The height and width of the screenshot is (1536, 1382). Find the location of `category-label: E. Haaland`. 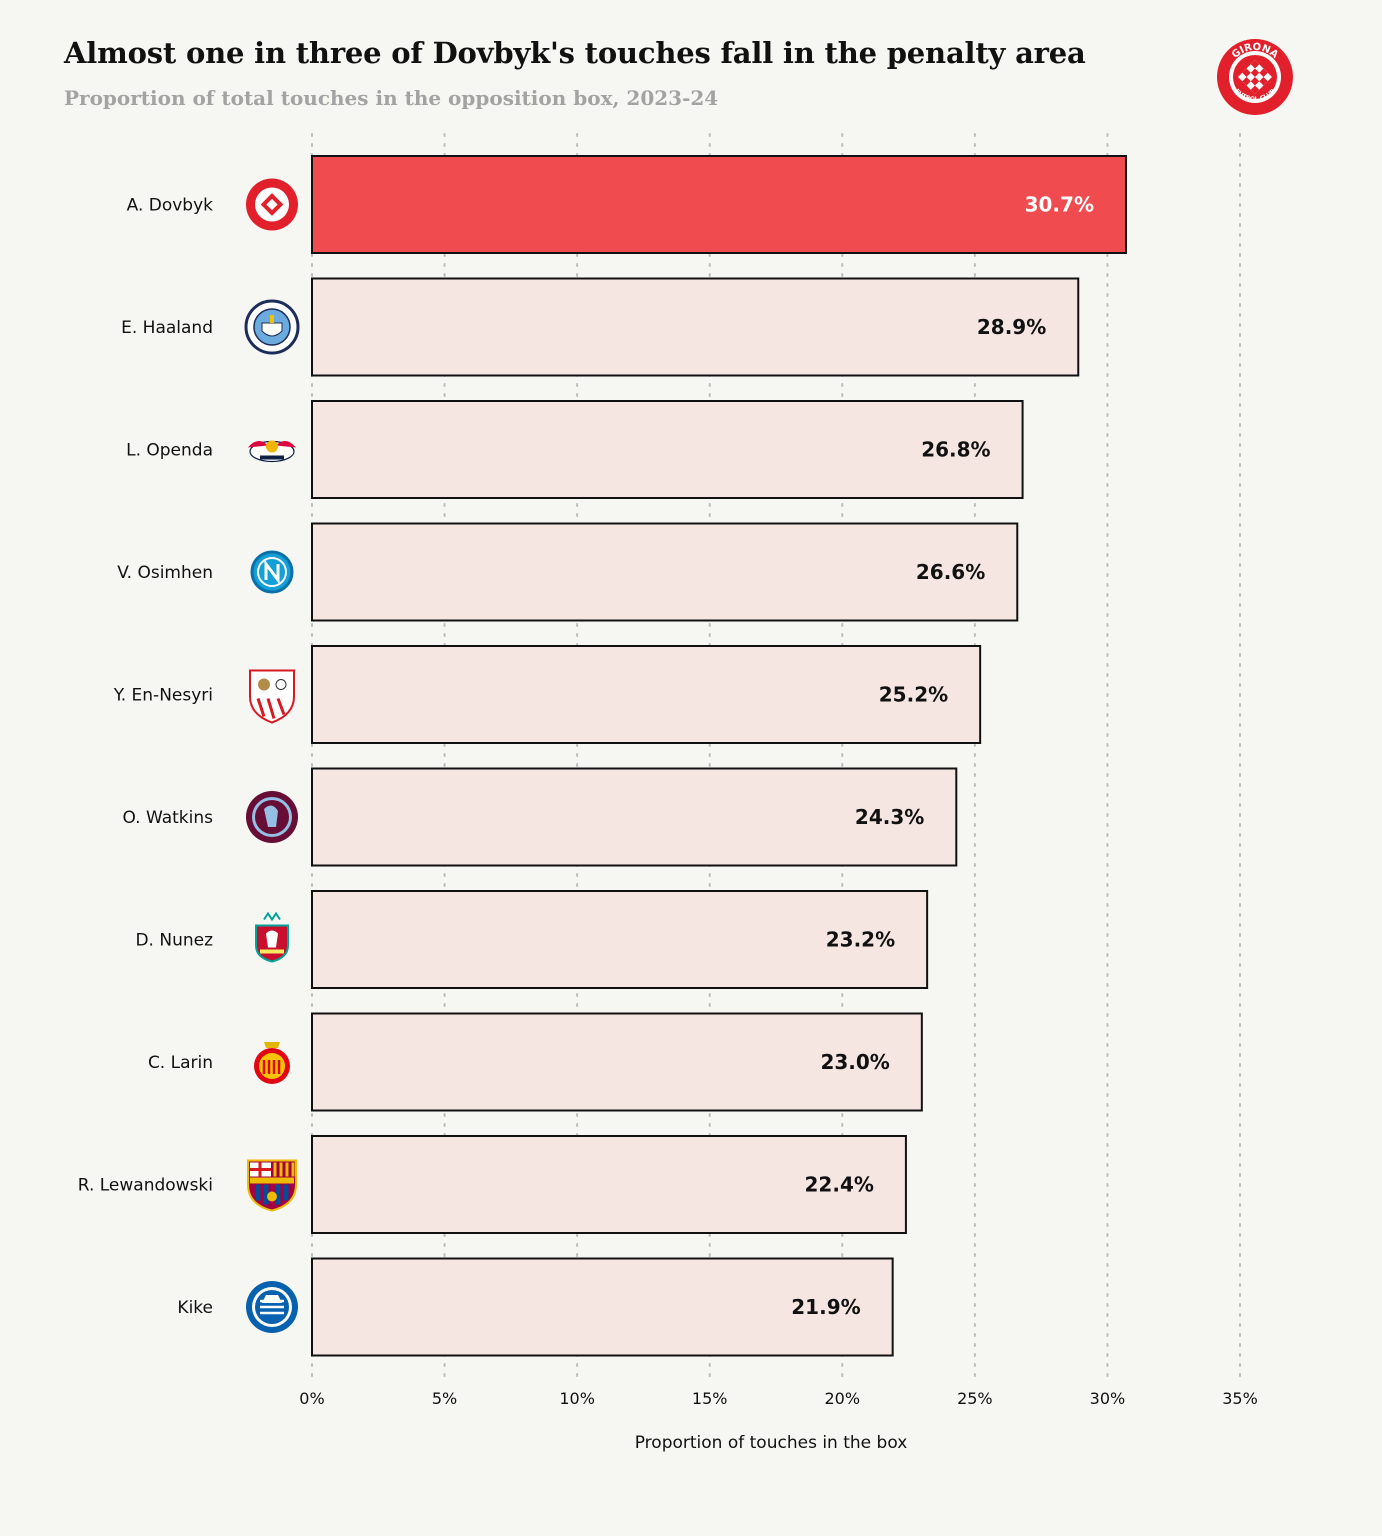

category-label: E. Haaland is located at coordinates (167, 328).